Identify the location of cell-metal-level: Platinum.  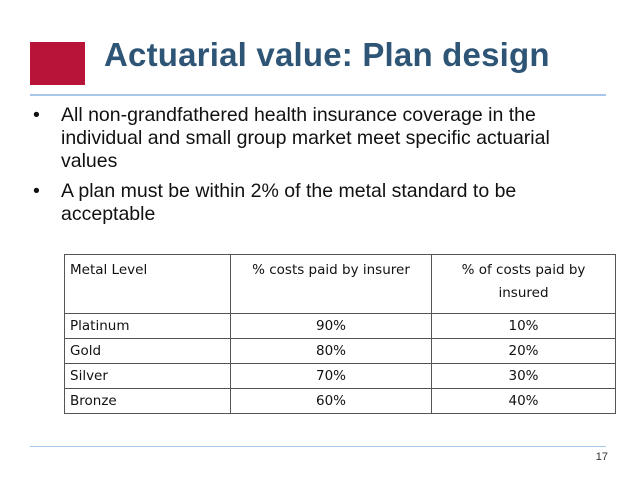
(147, 326).